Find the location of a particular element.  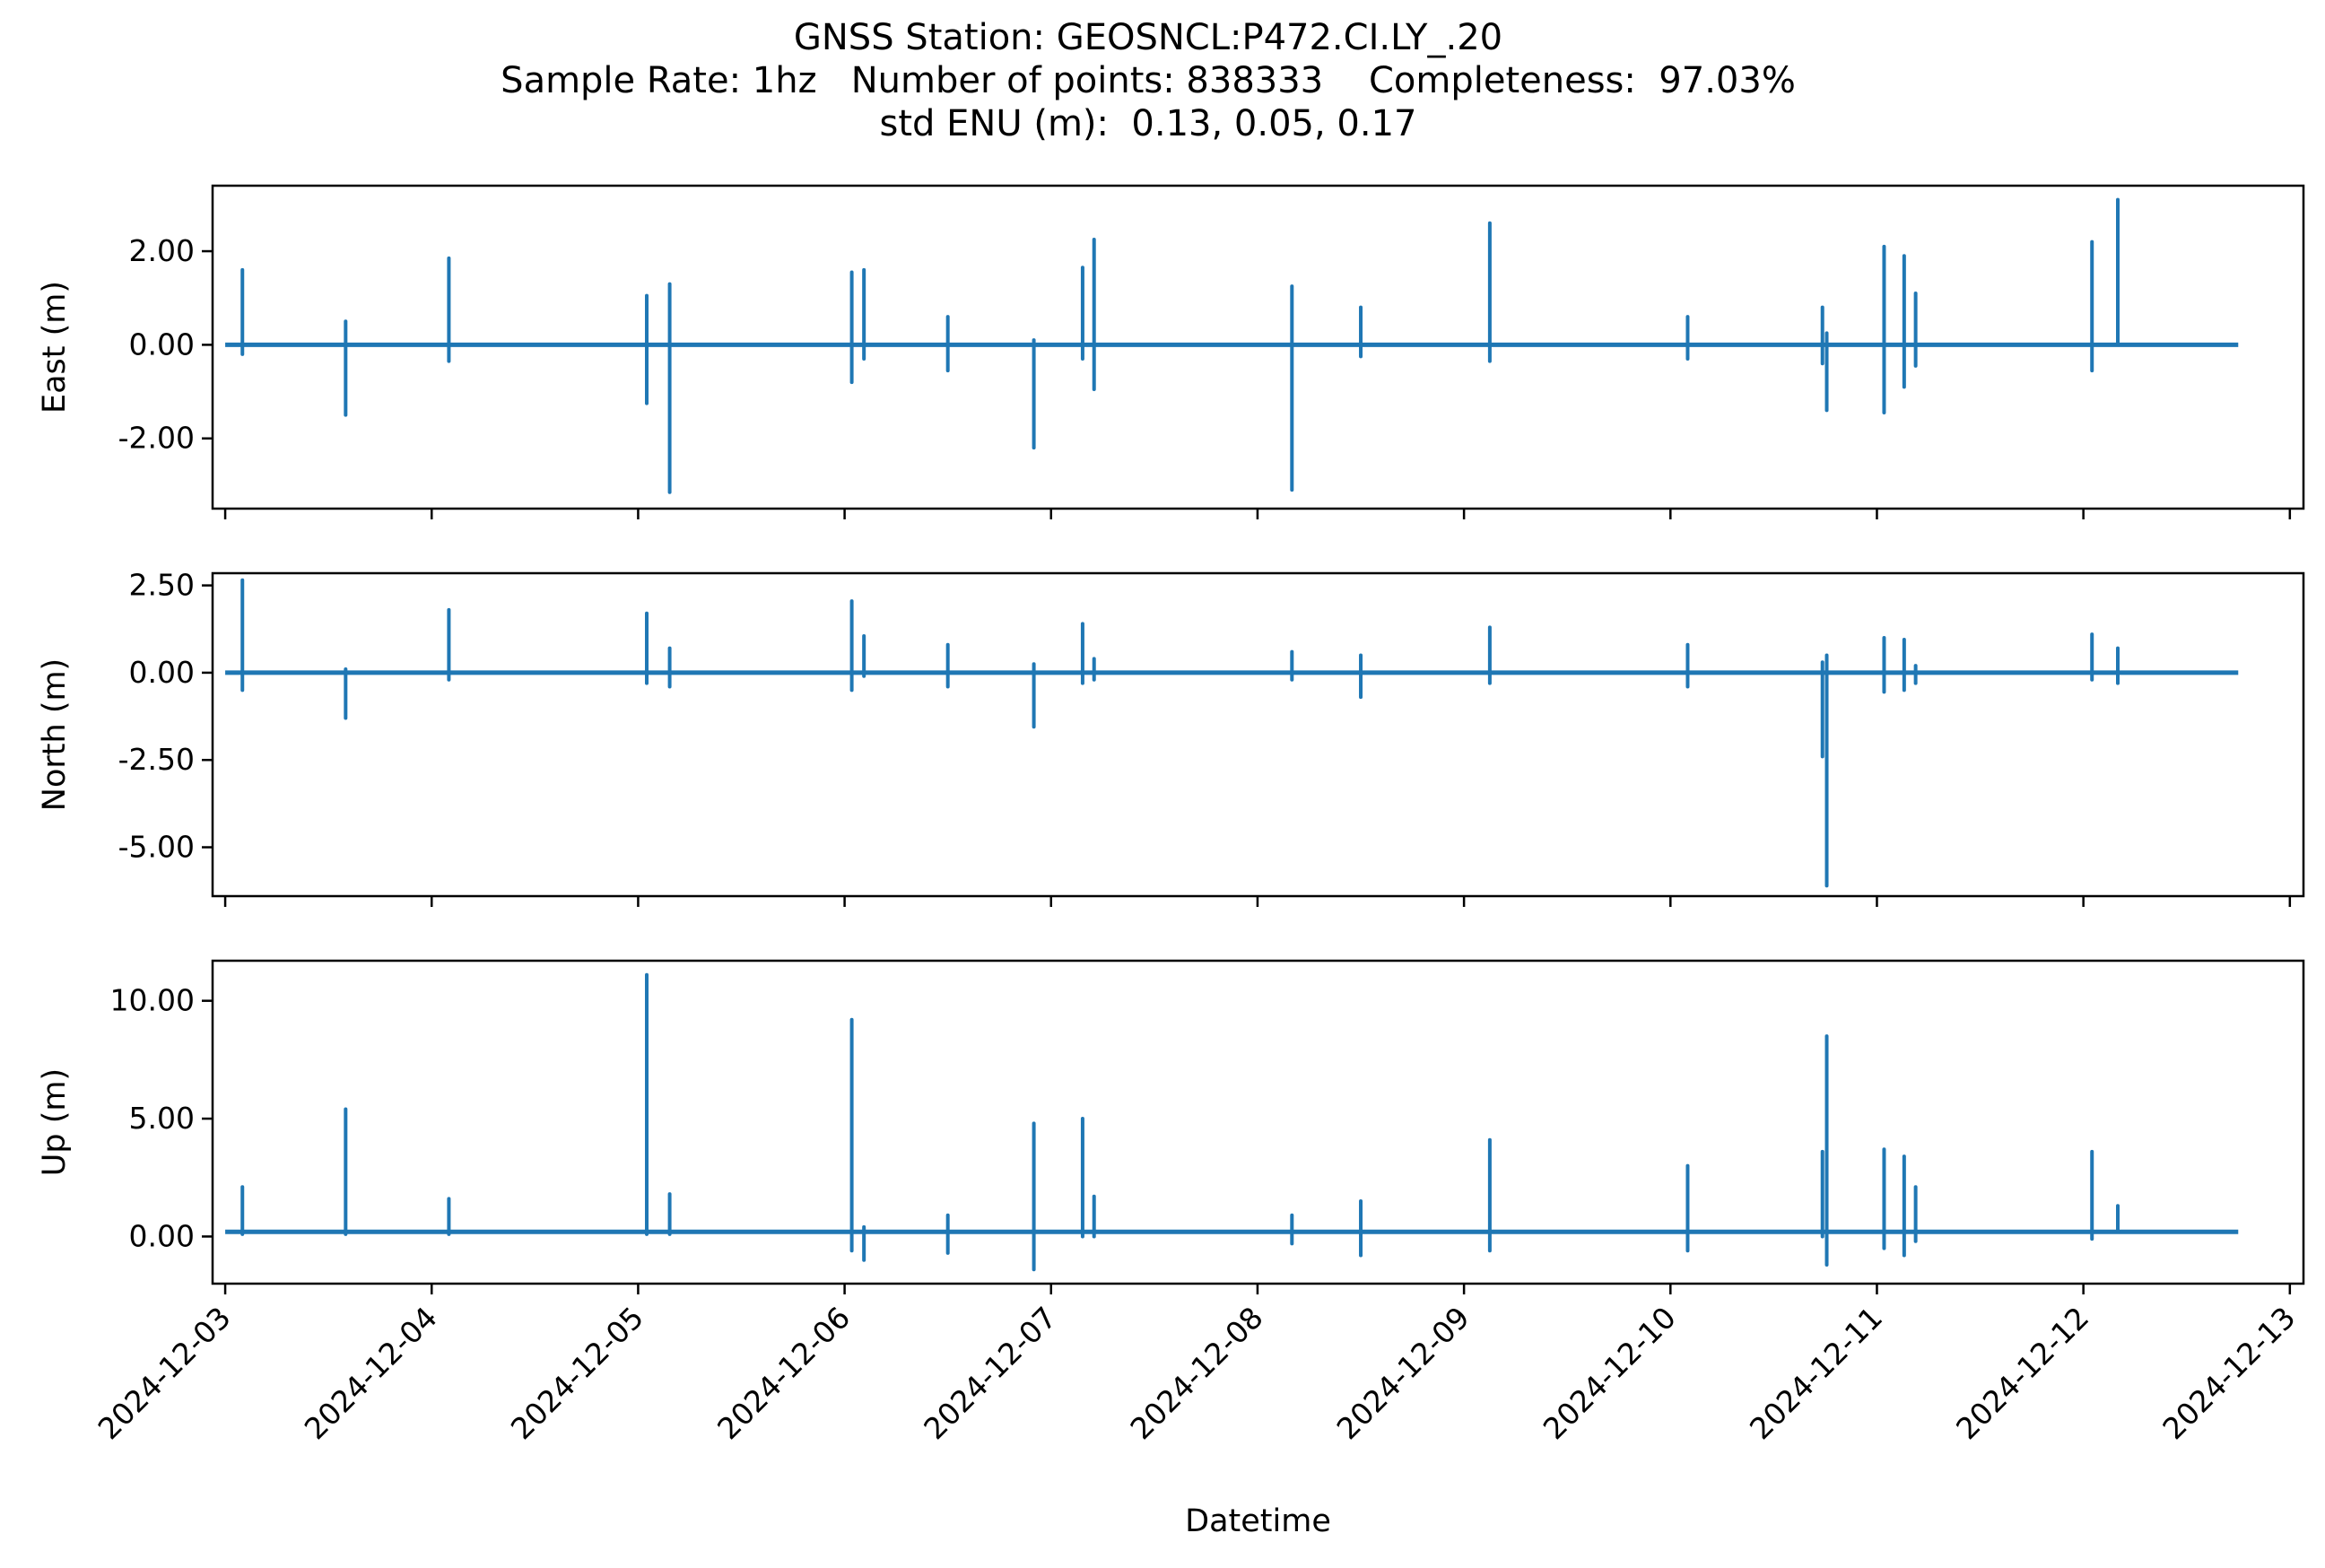

xtick-label-7: 2024-12-10 is located at coordinates (1610, 1373).